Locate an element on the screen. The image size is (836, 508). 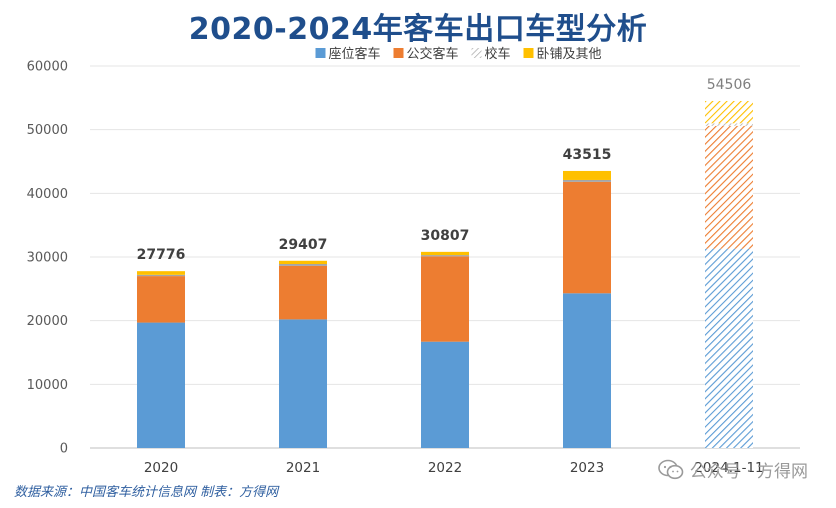
y-tick-label: 20000 is located at coordinates (47, 321).